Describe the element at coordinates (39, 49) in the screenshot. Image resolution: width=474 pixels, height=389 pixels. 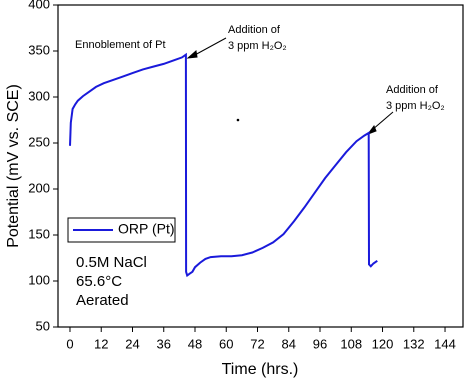
I see `y-tick-label: 350` at that location.